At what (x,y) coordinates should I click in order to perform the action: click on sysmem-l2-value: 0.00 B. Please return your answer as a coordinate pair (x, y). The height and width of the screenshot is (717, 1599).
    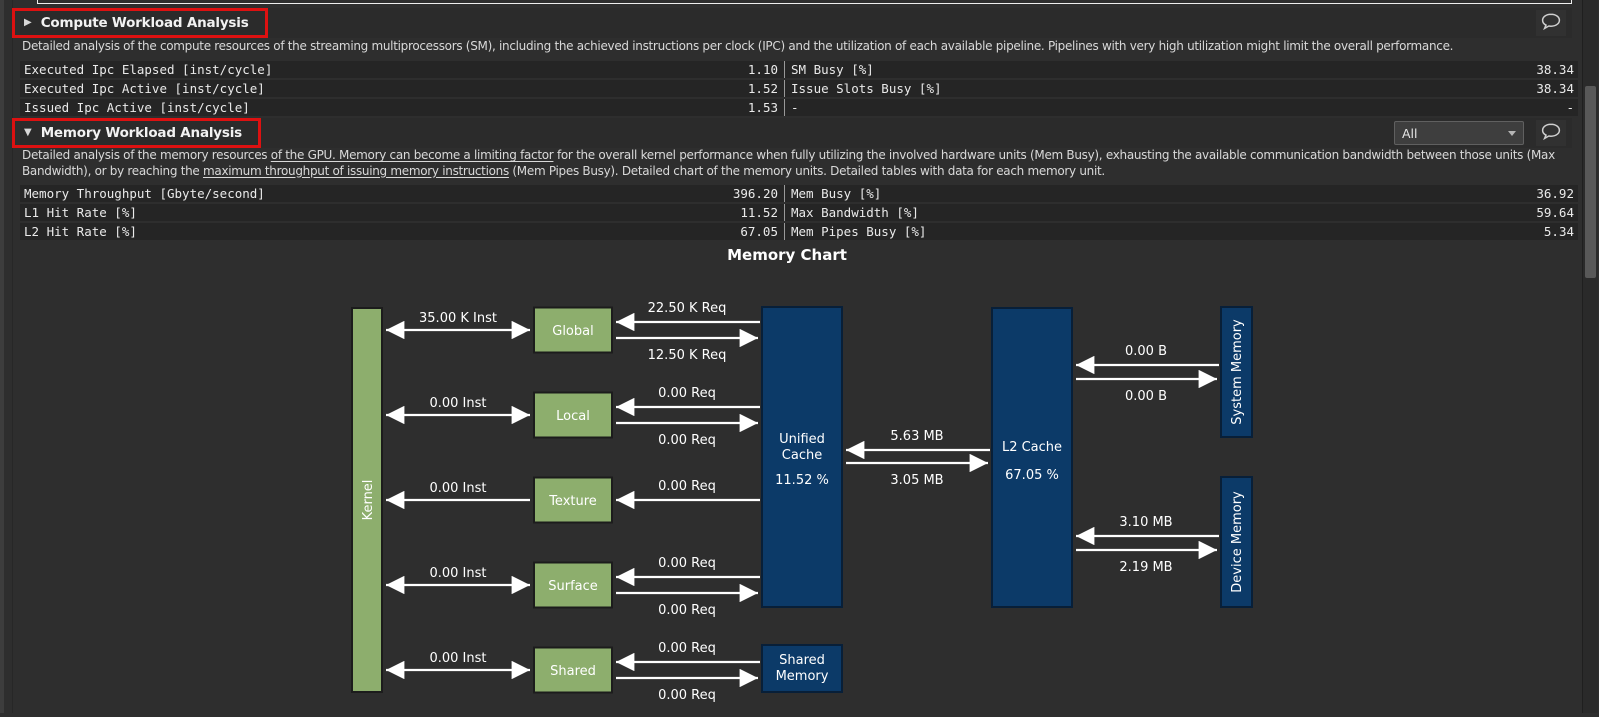
    Looking at the image, I should click on (1146, 351).